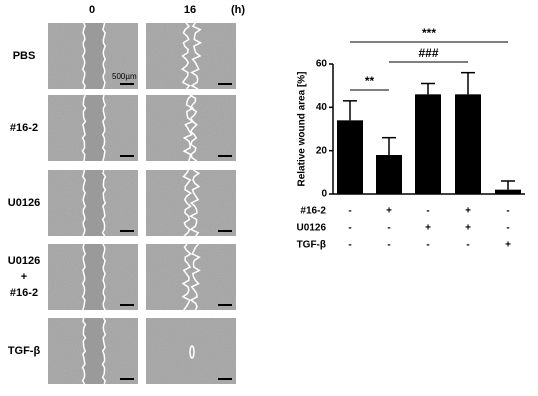  I want to click on y-tick-label: 60, so click(322, 64).